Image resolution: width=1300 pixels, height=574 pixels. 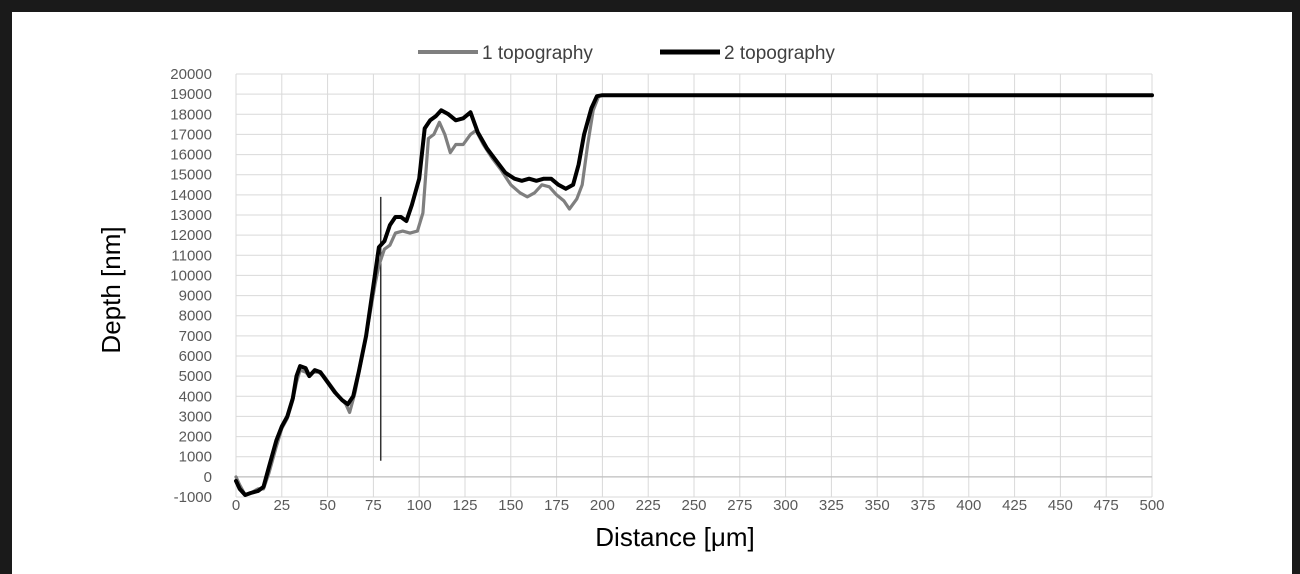 What do you see at coordinates (922, 505) in the screenshot?
I see `x-tick-label: 375` at bounding box center [922, 505].